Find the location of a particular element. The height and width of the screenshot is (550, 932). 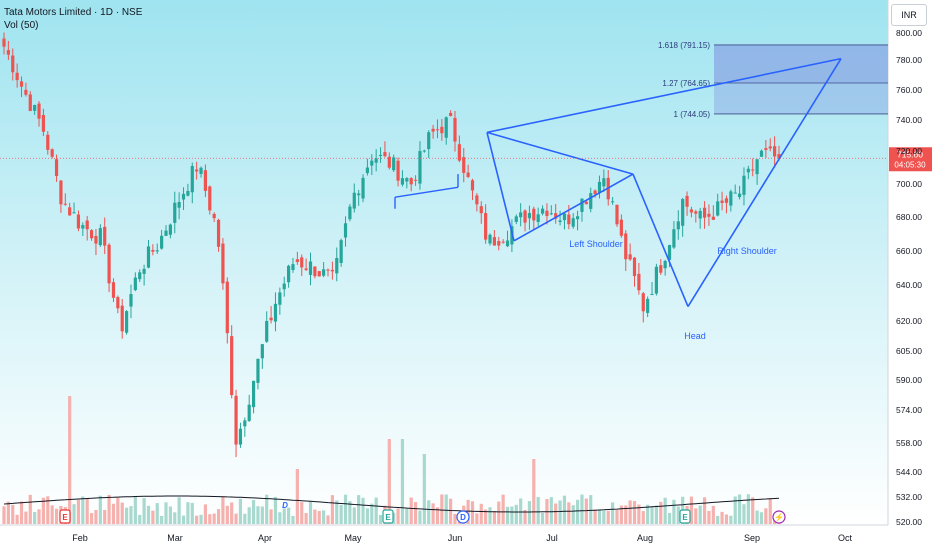

price-tick-label: 740.00 is located at coordinates (909, 120).